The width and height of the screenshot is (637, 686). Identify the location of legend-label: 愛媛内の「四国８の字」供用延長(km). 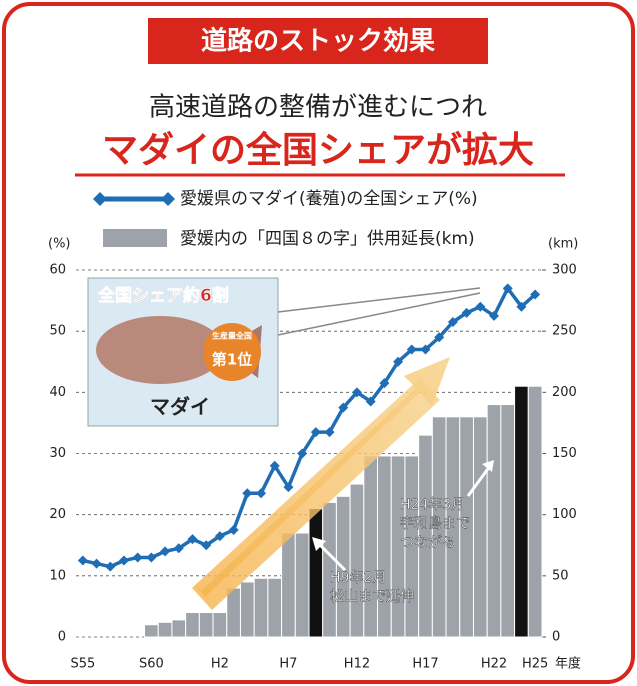
(327, 239).